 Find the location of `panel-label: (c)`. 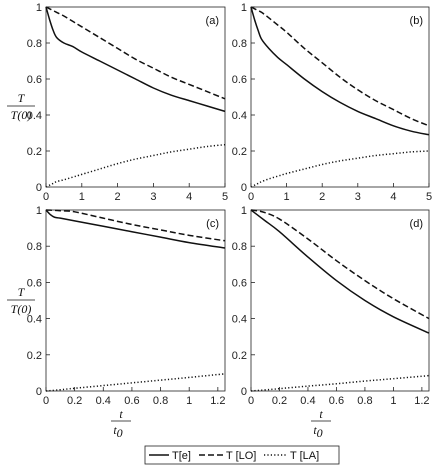

panel-label: (c) is located at coordinates (212, 224).